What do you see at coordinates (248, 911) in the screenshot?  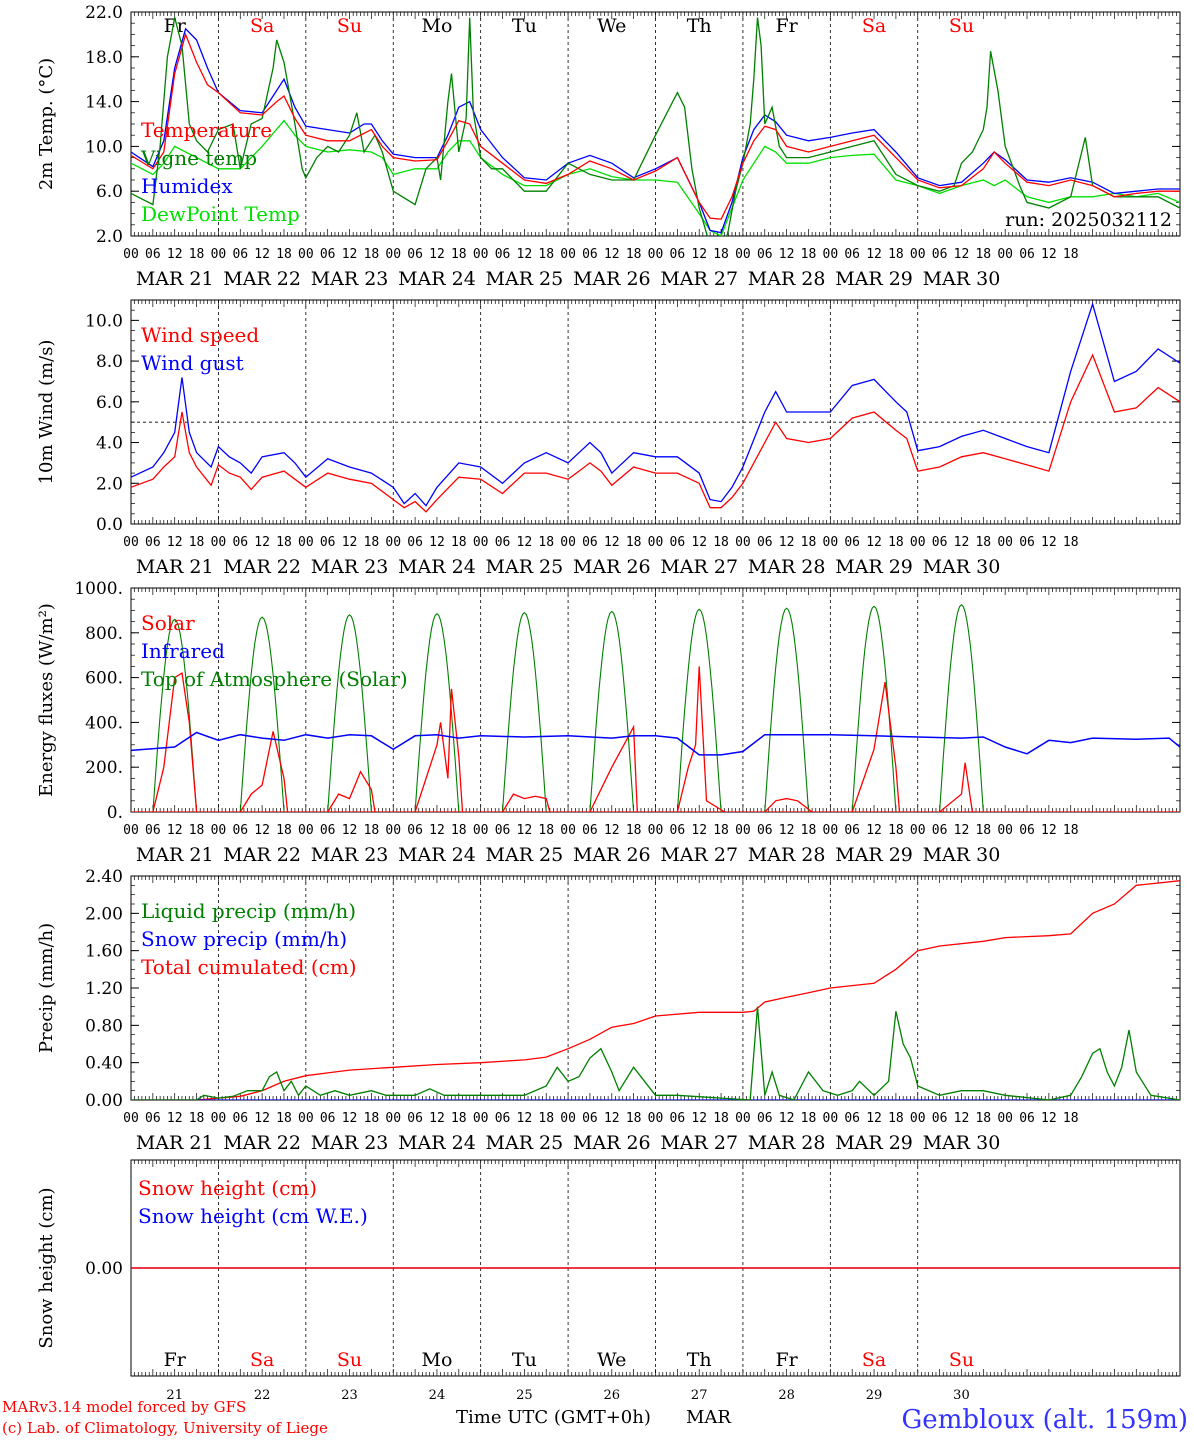 I see `legend-precip-entry: Liquid precip (mm/h)` at bounding box center [248, 911].